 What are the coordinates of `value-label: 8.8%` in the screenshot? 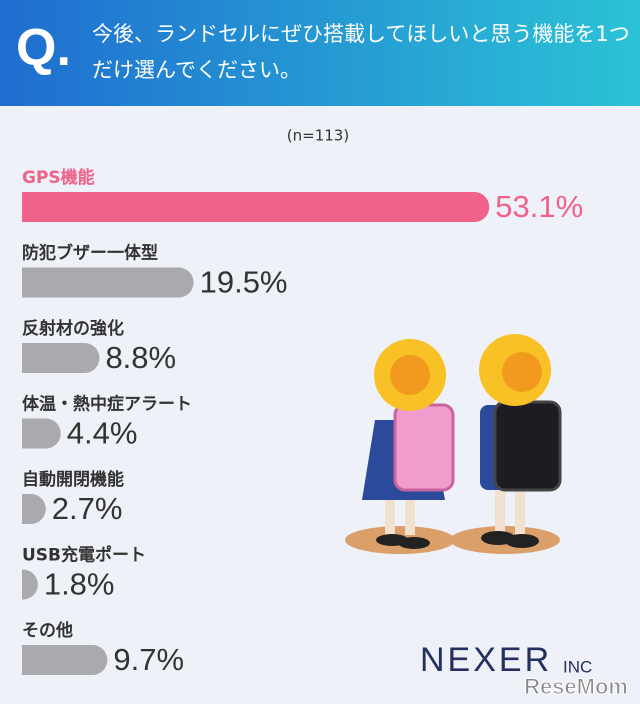 It's located at (140, 357).